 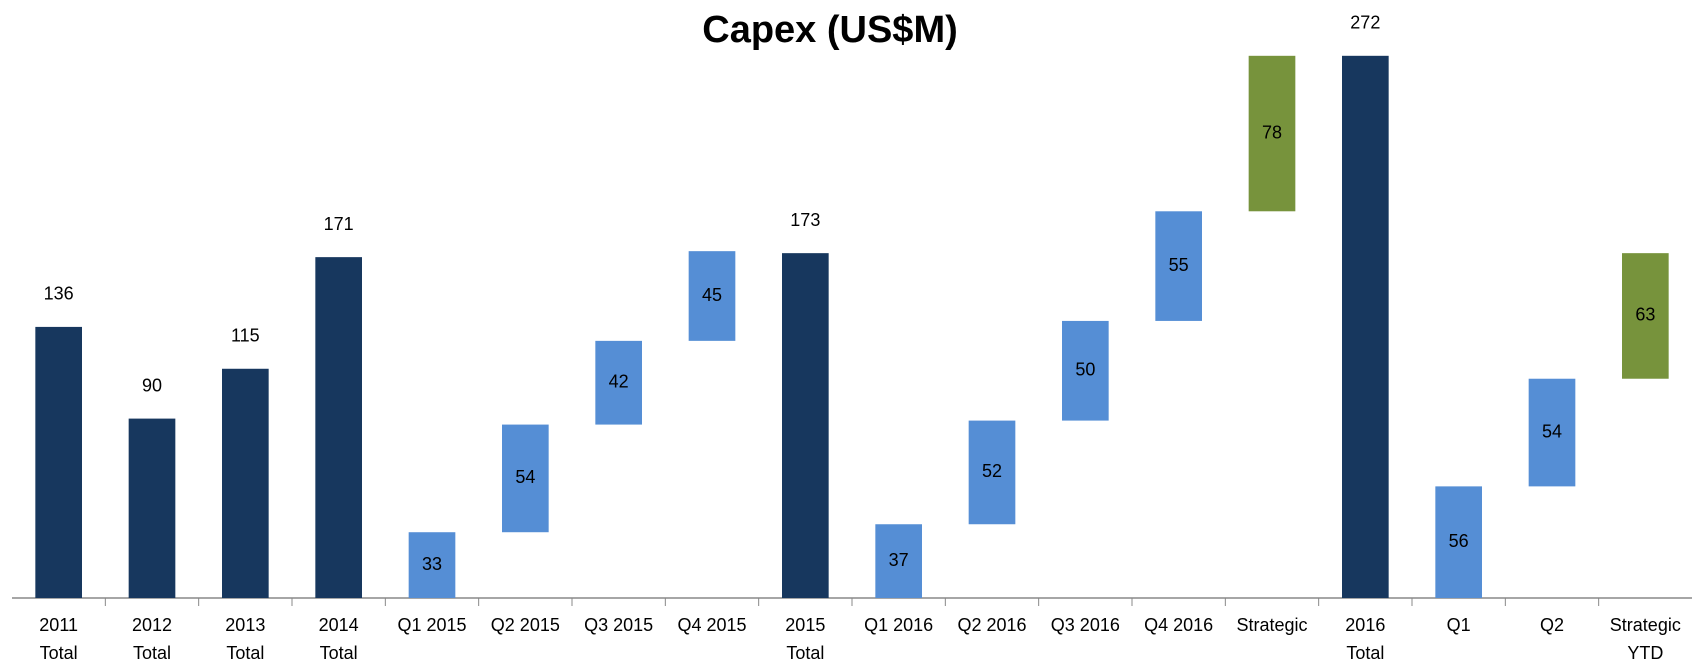 I want to click on x-tick-label: Q4 2015, so click(x=711, y=625).